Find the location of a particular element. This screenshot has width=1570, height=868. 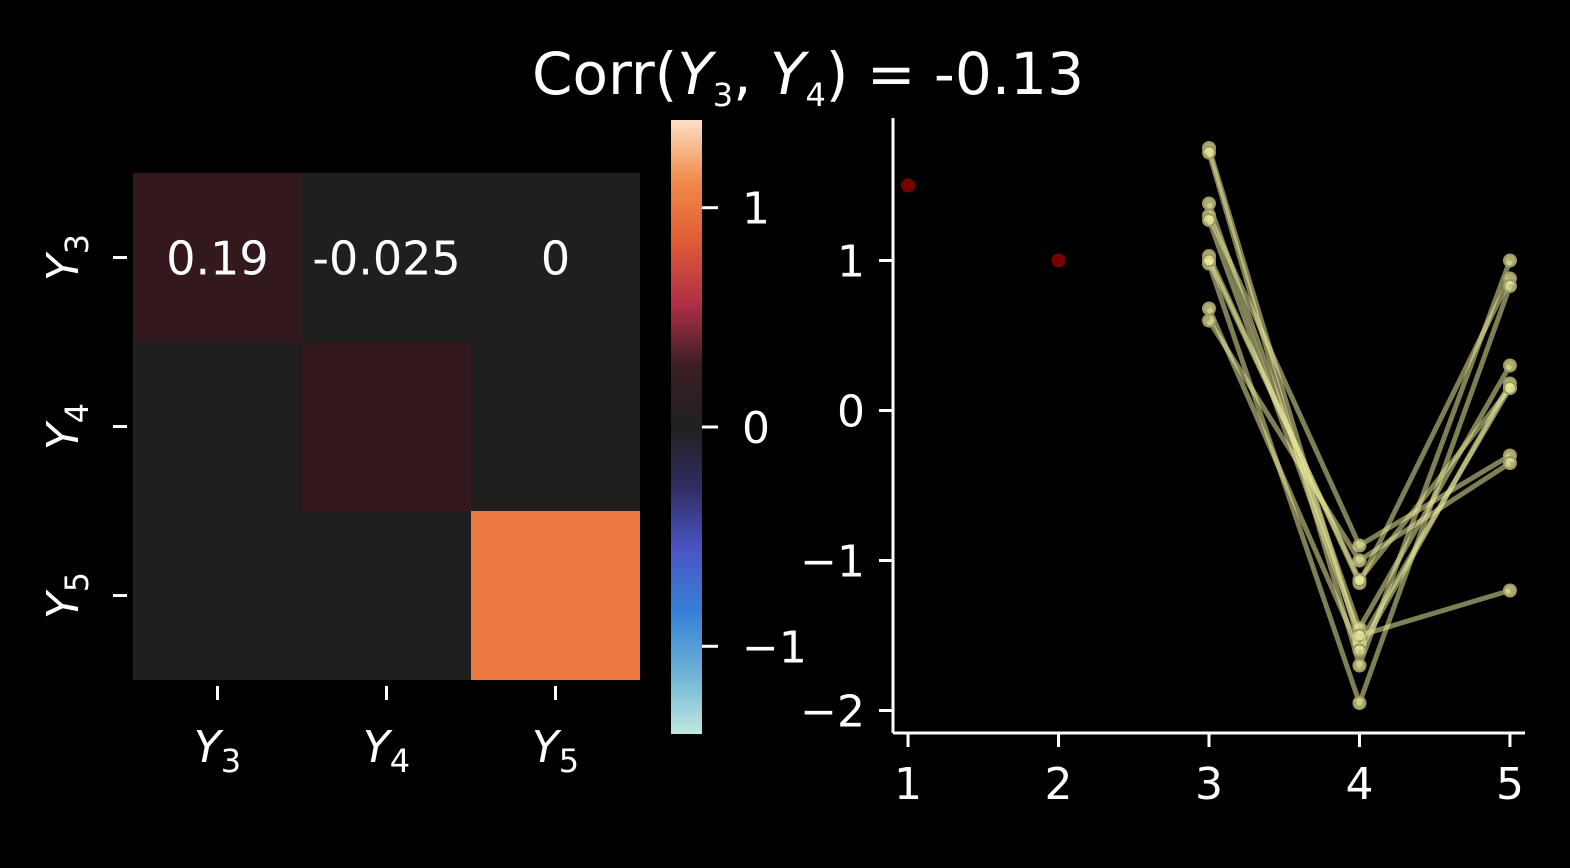

heatmap-xtick-label: Y4 is located at coordinates (386, 751).